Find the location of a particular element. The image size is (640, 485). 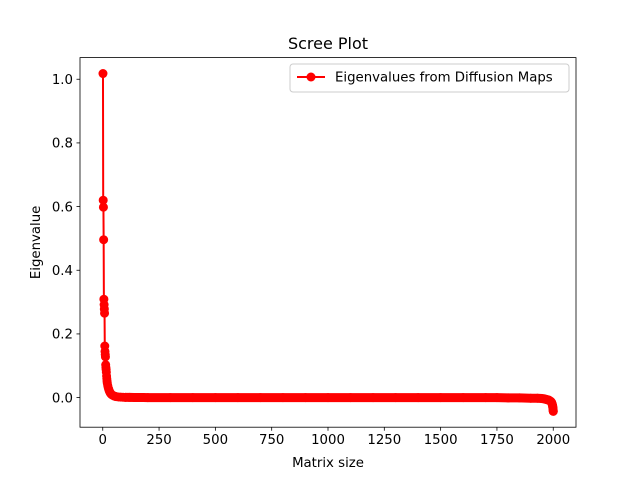

y-tick-label: 0.4 is located at coordinates (62, 271).